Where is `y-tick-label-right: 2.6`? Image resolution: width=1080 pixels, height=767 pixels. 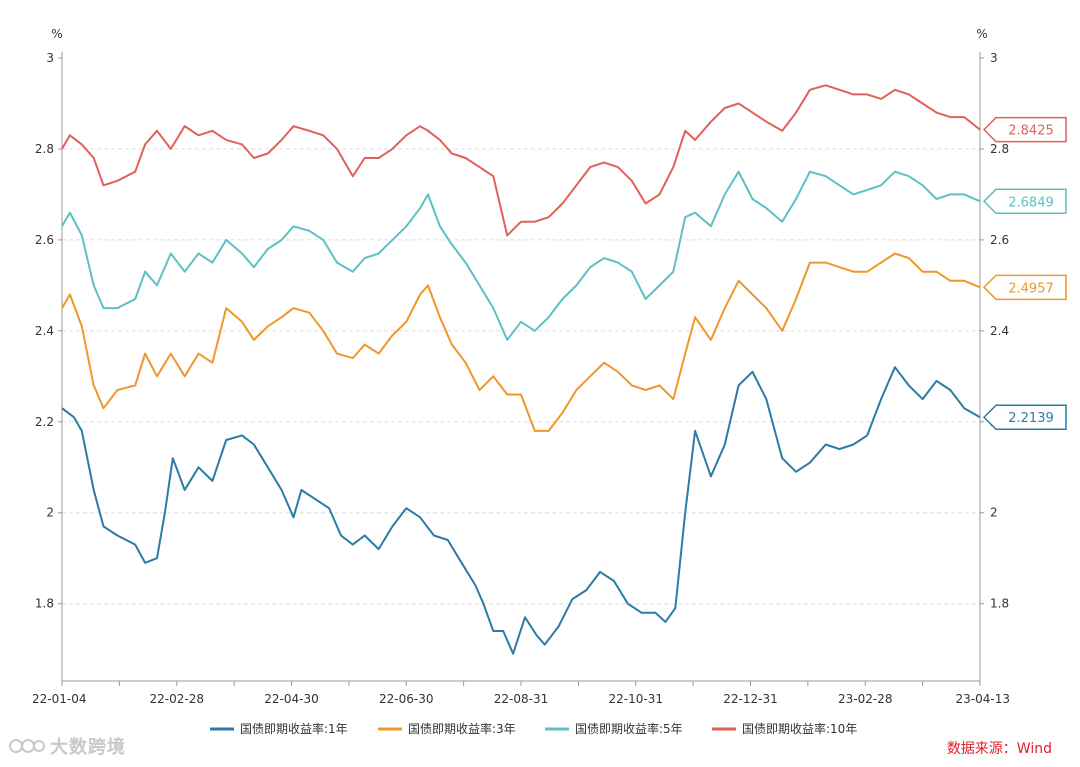 y-tick-label-right: 2.6 is located at coordinates (999, 240).